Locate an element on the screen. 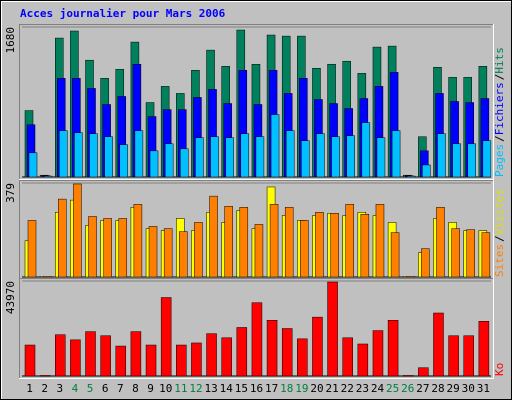 This screenshot has width=512, height=400. x-tick-label: 14 is located at coordinates (227, 388).